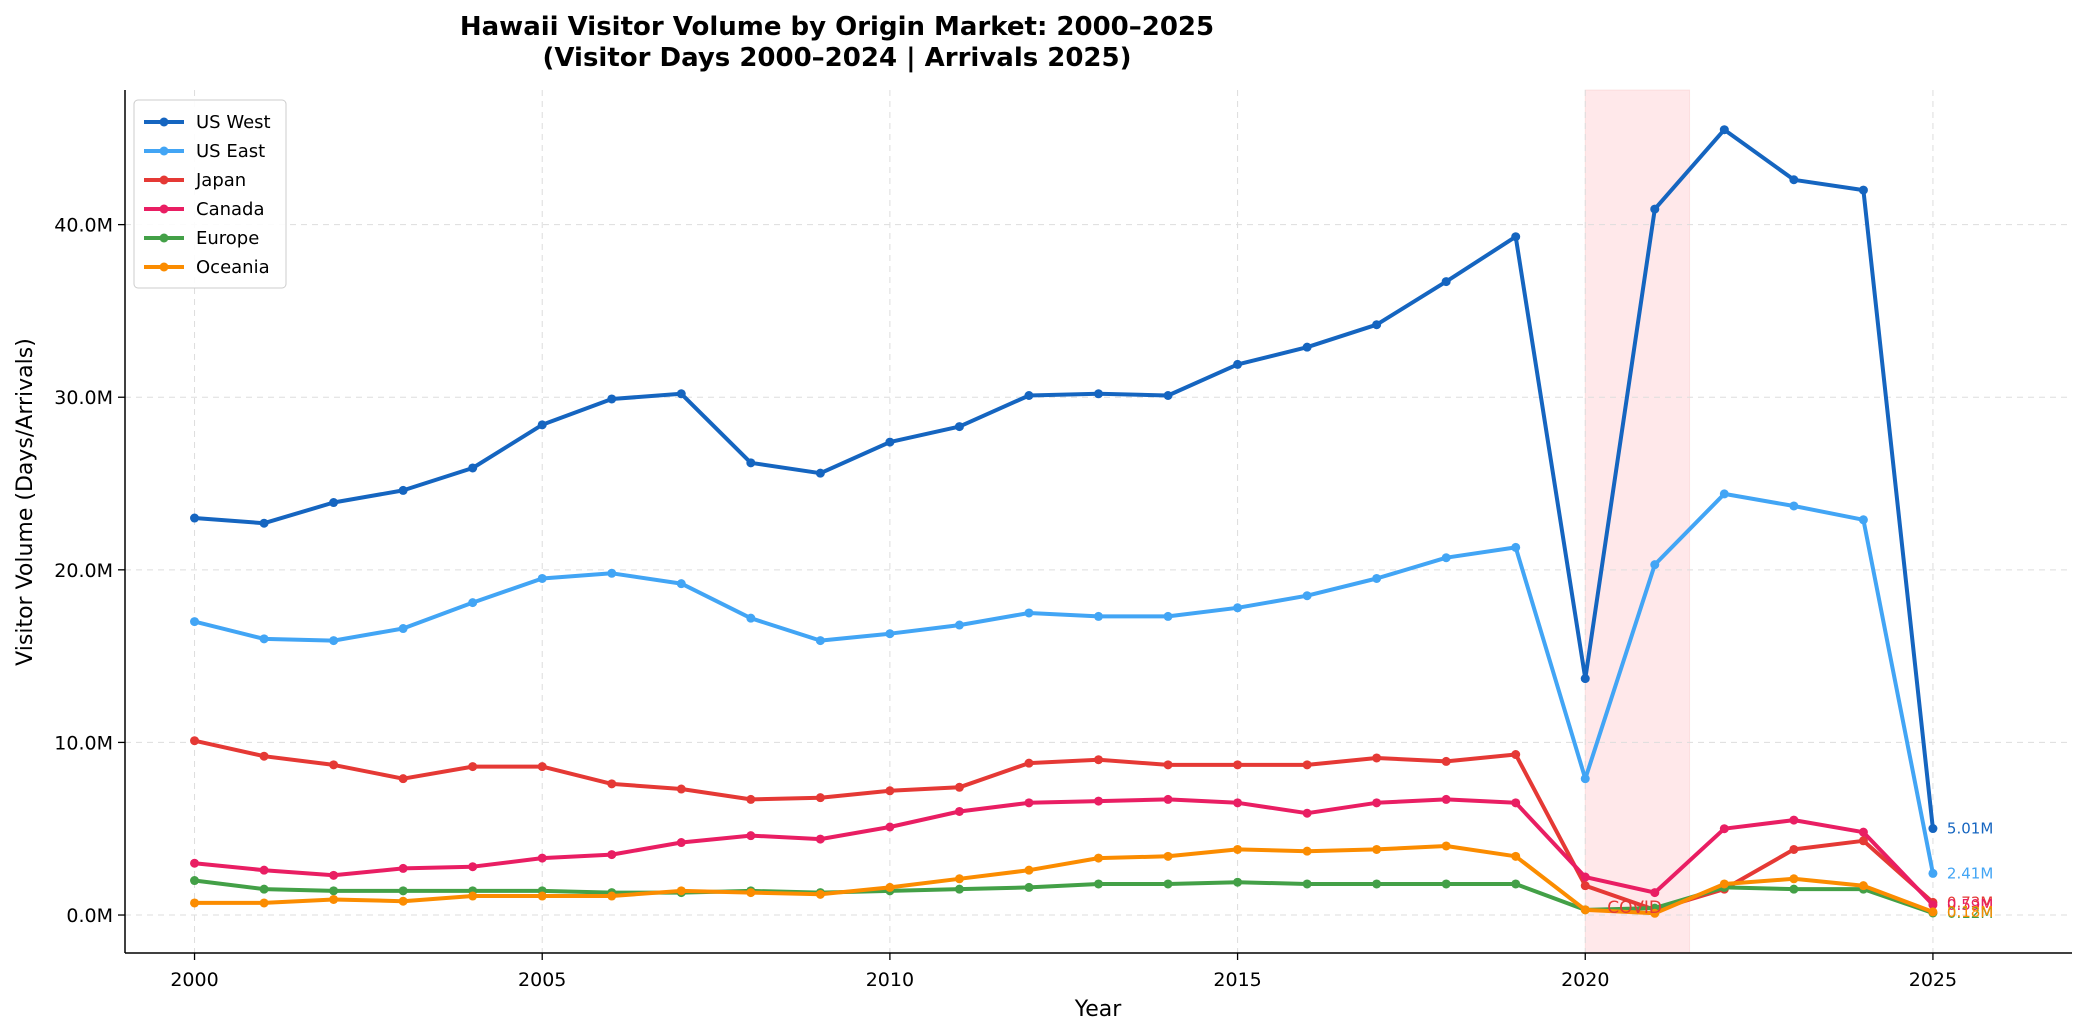 The height and width of the screenshot is (1035, 2085). What do you see at coordinates (164, 122) in the screenshot?
I see `legend-marker-us-west` at bounding box center [164, 122].